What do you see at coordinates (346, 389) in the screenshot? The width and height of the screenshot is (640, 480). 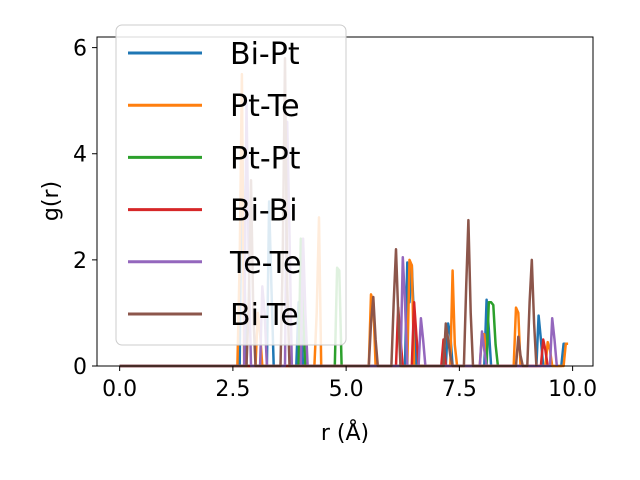 I see `x-tick-label: 5.0` at bounding box center [346, 389].